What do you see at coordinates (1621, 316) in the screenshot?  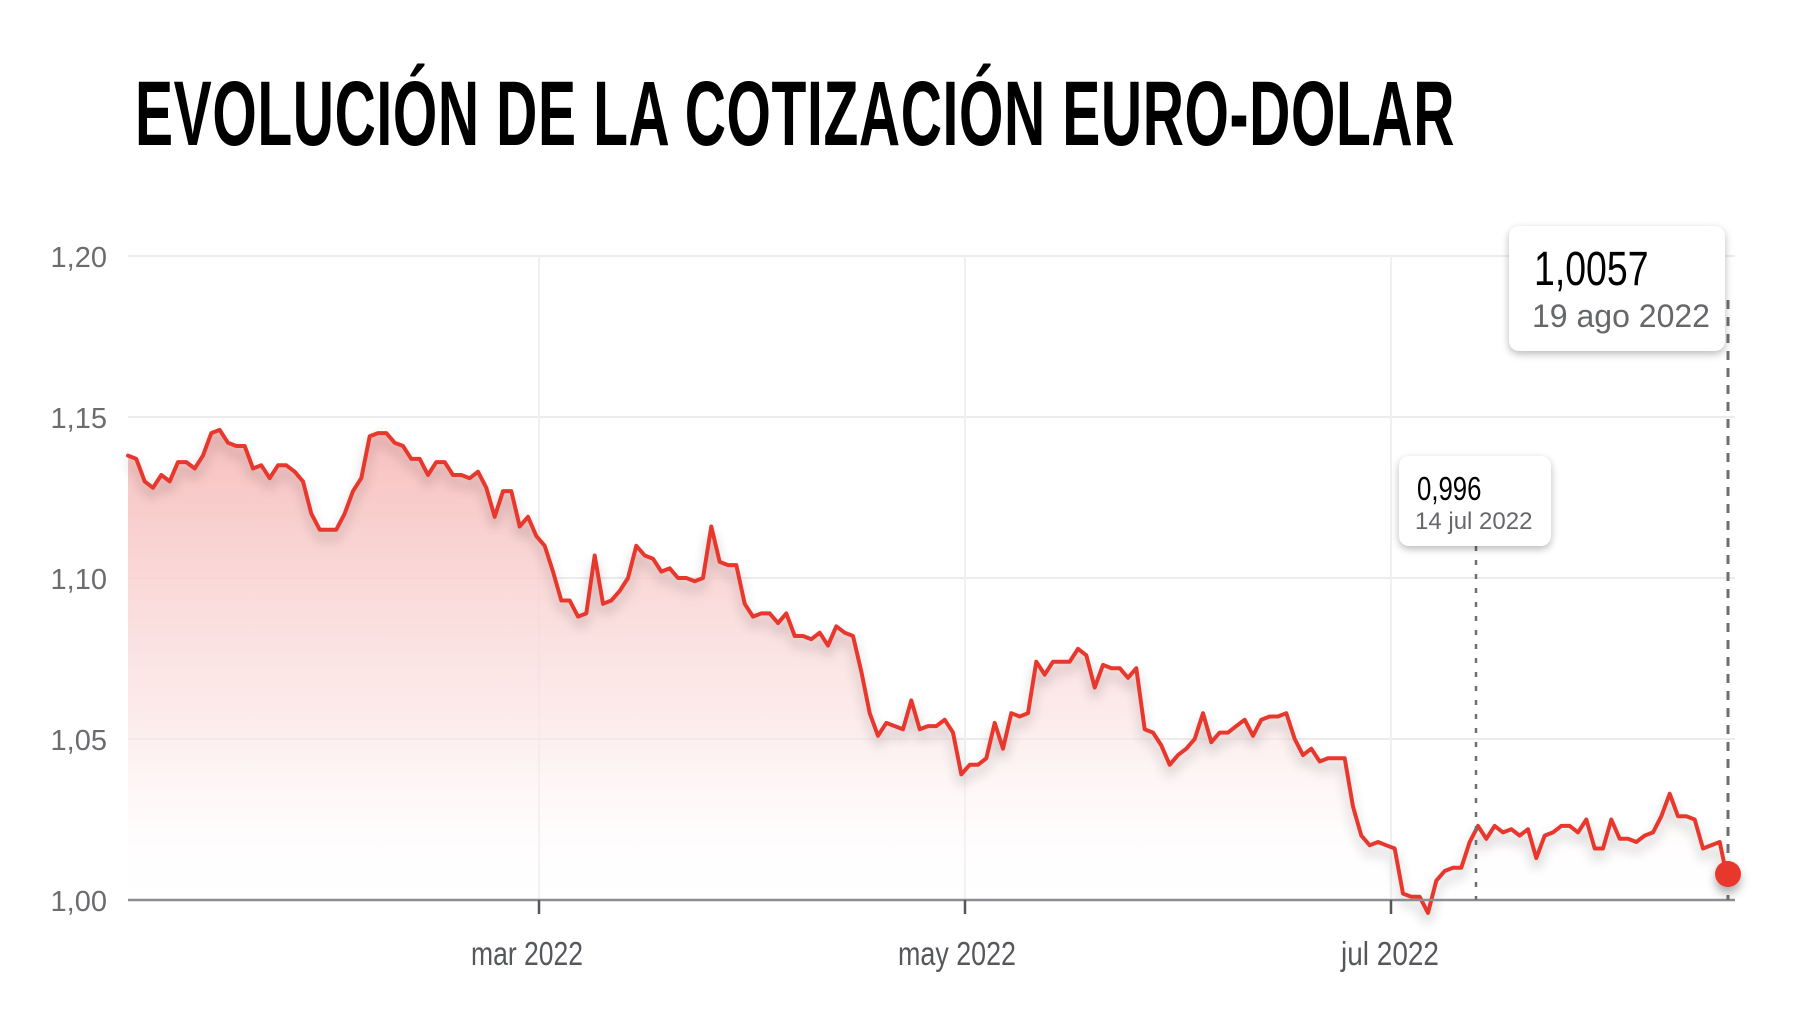 I see `tooltip-latest-date: 19 ago 2022` at bounding box center [1621, 316].